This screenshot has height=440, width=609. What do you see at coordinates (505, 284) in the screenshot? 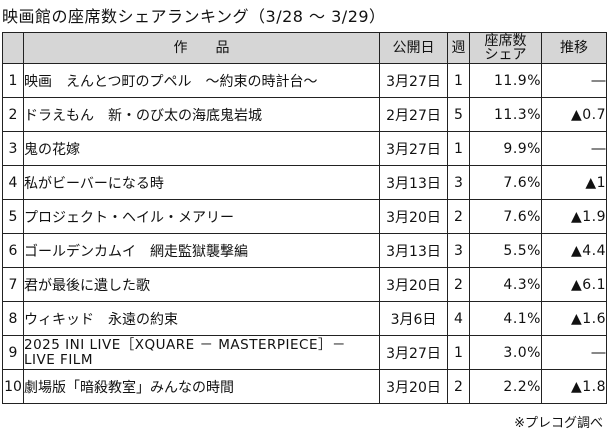
I see `seat-share-cell: 4.3%` at bounding box center [505, 284].